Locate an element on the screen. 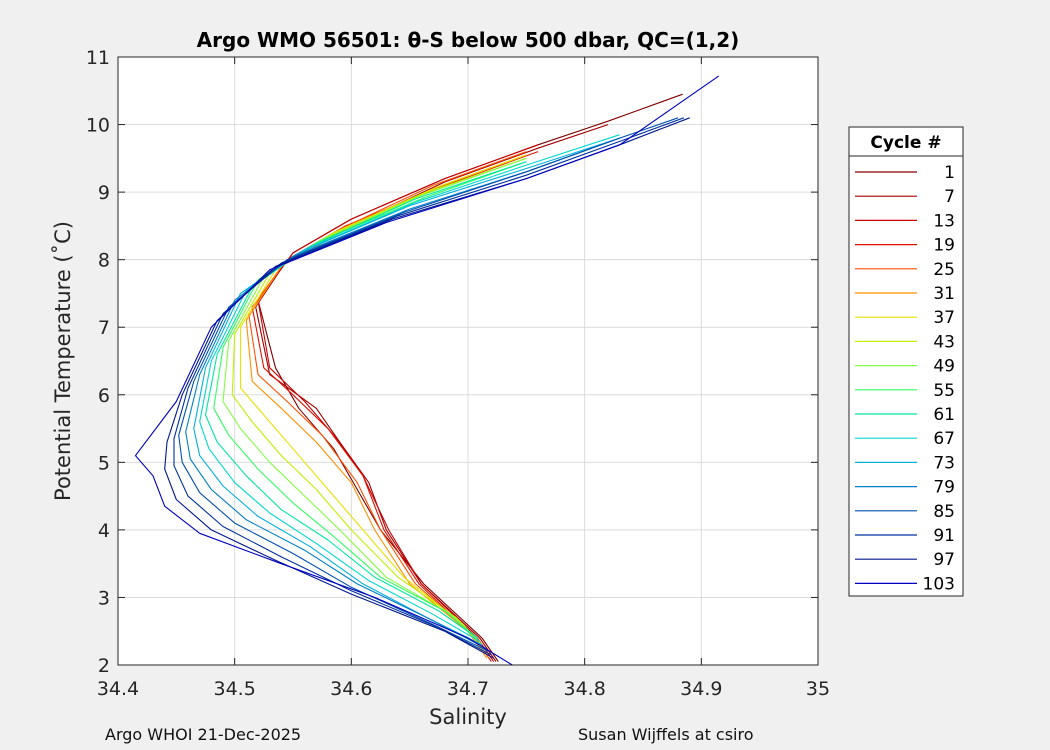 This screenshot has width=1050, height=750. y-tick-label: 4 is located at coordinates (104, 531).